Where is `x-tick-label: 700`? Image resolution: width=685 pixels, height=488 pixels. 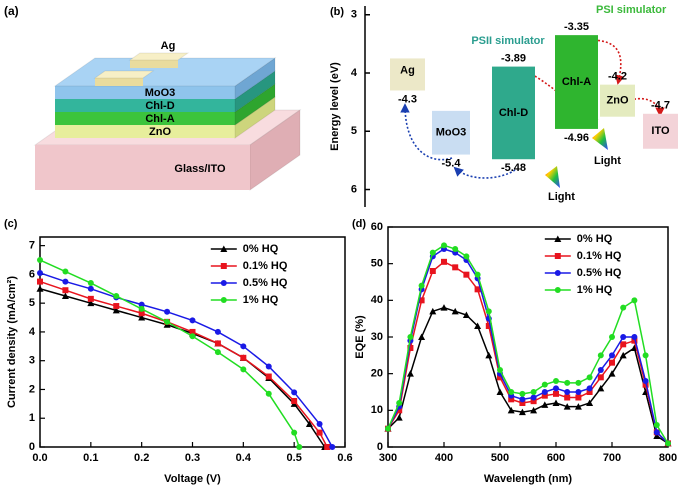
x-tick-label: 700 is located at coordinates (612, 458).